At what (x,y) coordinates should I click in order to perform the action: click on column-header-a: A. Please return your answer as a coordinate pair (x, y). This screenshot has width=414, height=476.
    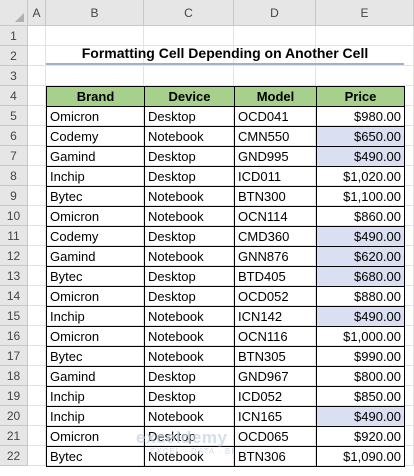
    Looking at the image, I should click on (37, 13).